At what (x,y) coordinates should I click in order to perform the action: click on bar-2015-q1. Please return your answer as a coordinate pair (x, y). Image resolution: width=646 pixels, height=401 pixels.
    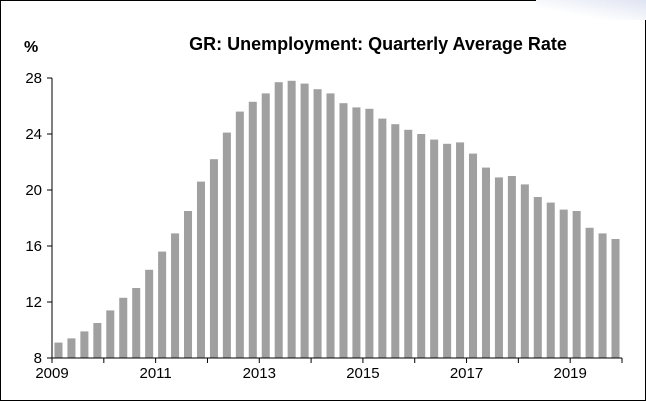
    Looking at the image, I should click on (369, 233).